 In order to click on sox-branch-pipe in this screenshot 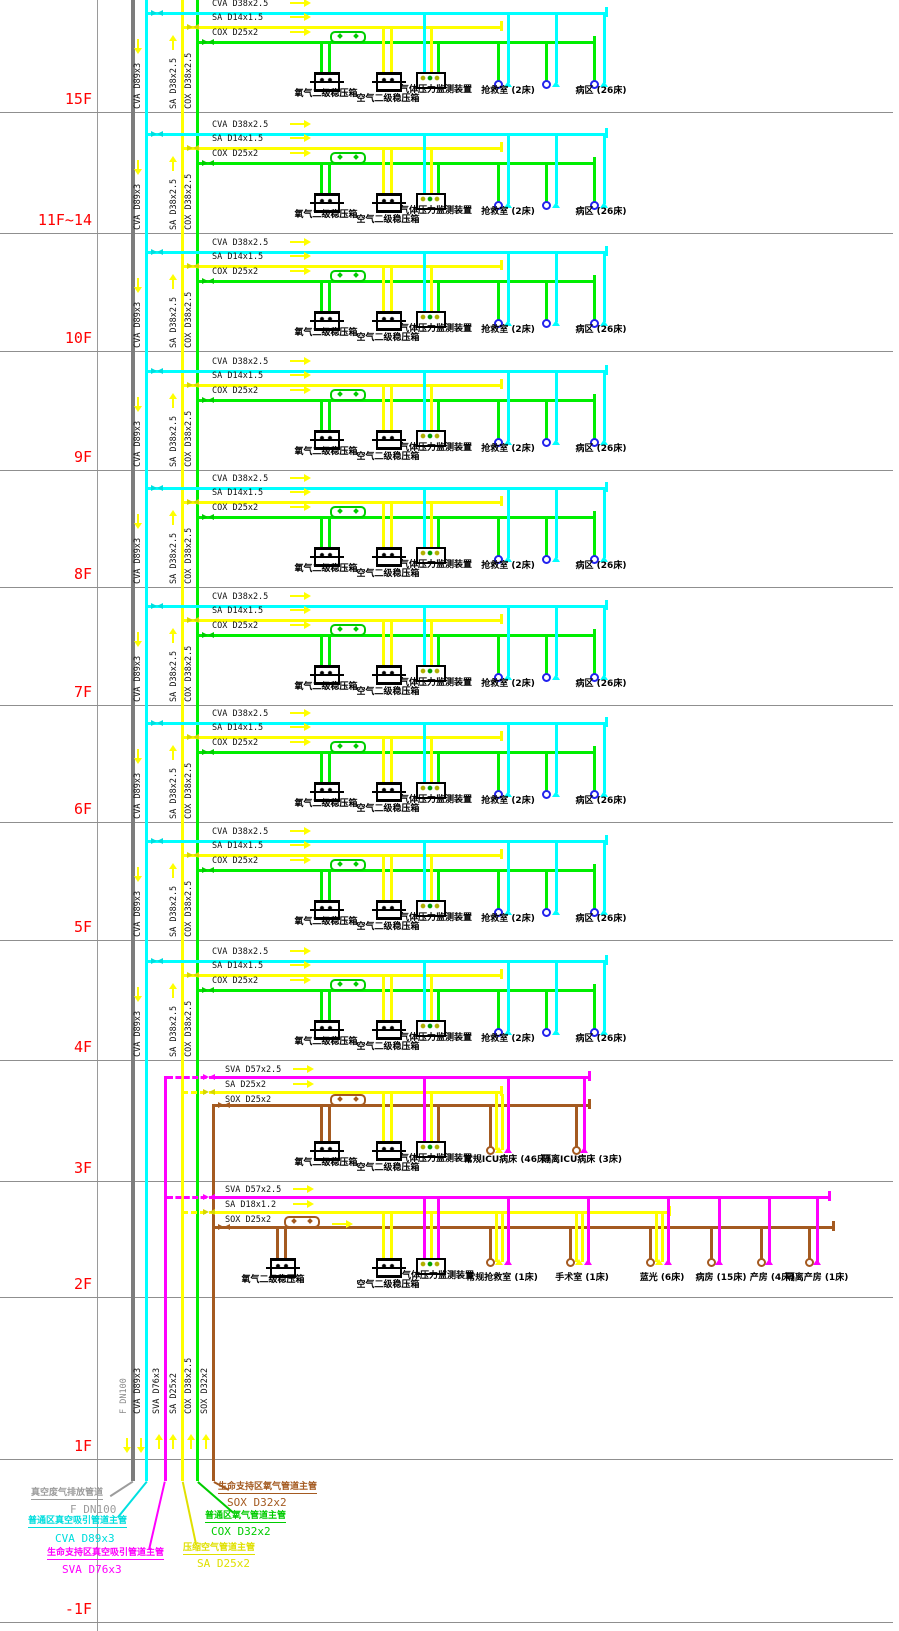, I will do `click(401, 1105)`.